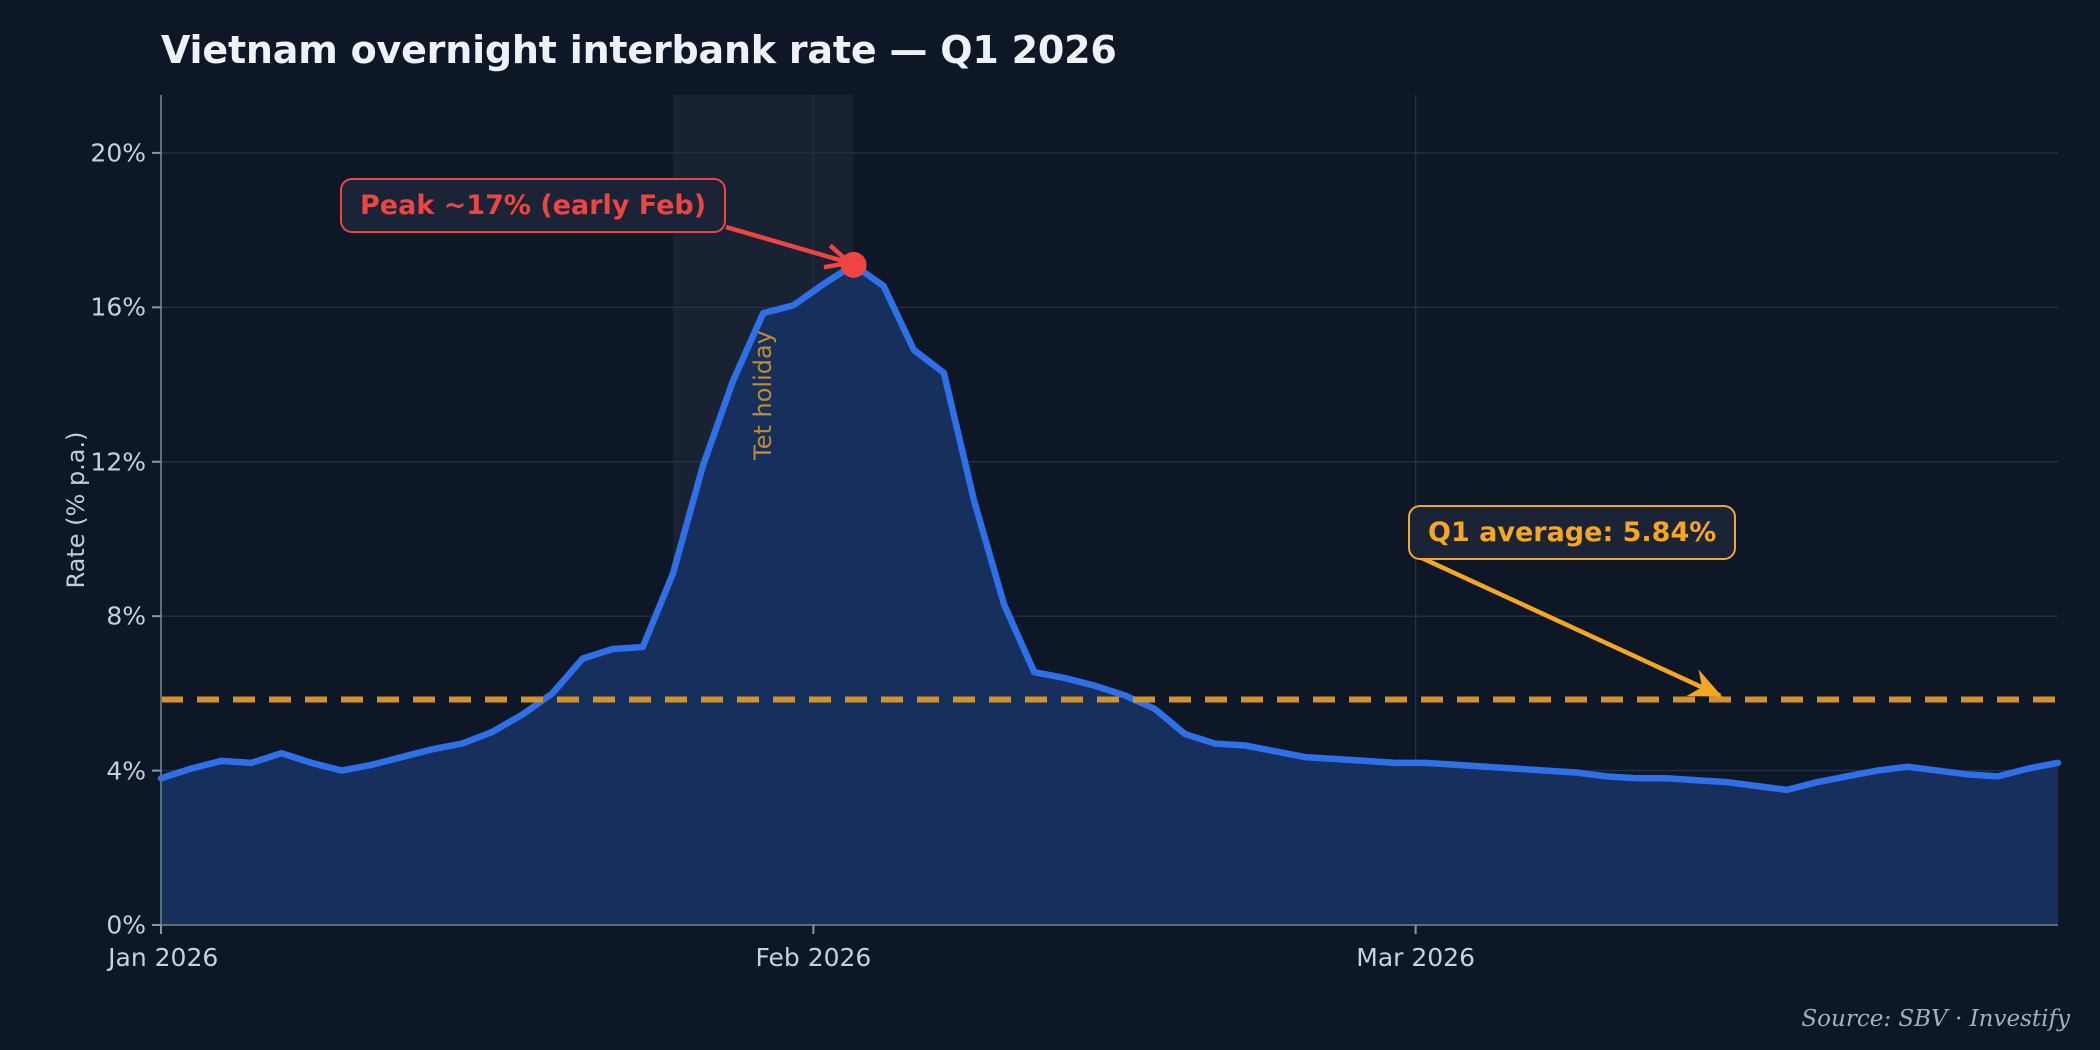  I want to click on tet-holiday-band-label: Tet holiday, so click(763, 395).